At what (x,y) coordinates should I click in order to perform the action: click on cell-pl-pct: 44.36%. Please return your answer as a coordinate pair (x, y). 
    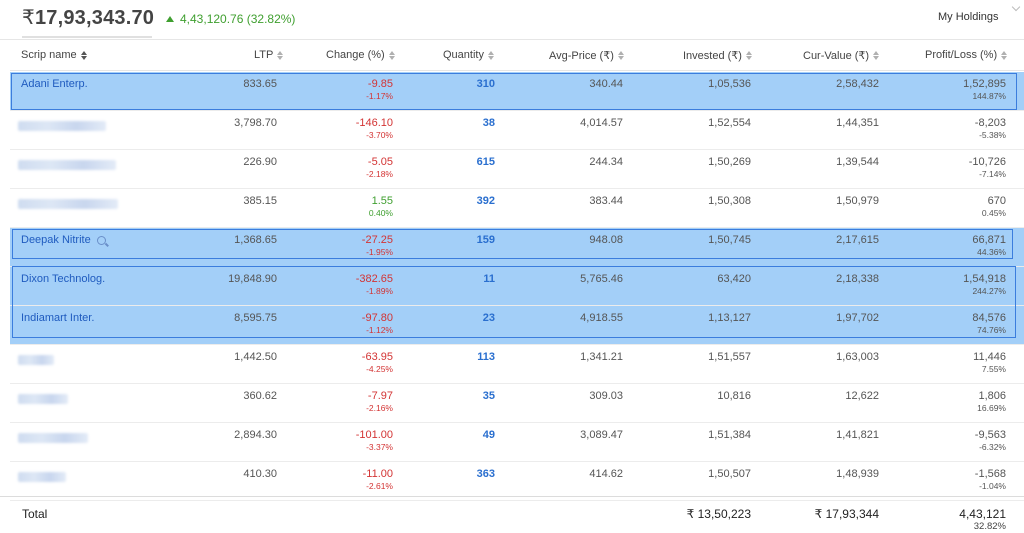
    Looking at the image, I should click on (991, 252).